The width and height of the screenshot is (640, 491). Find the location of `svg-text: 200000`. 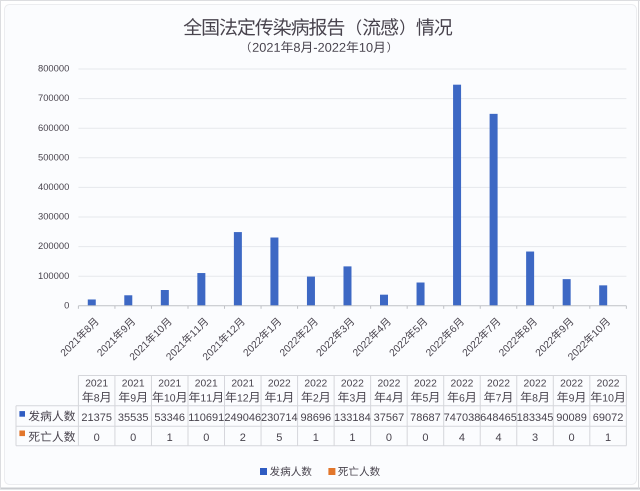

svg-text: 200000 is located at coordinates (53, 245).